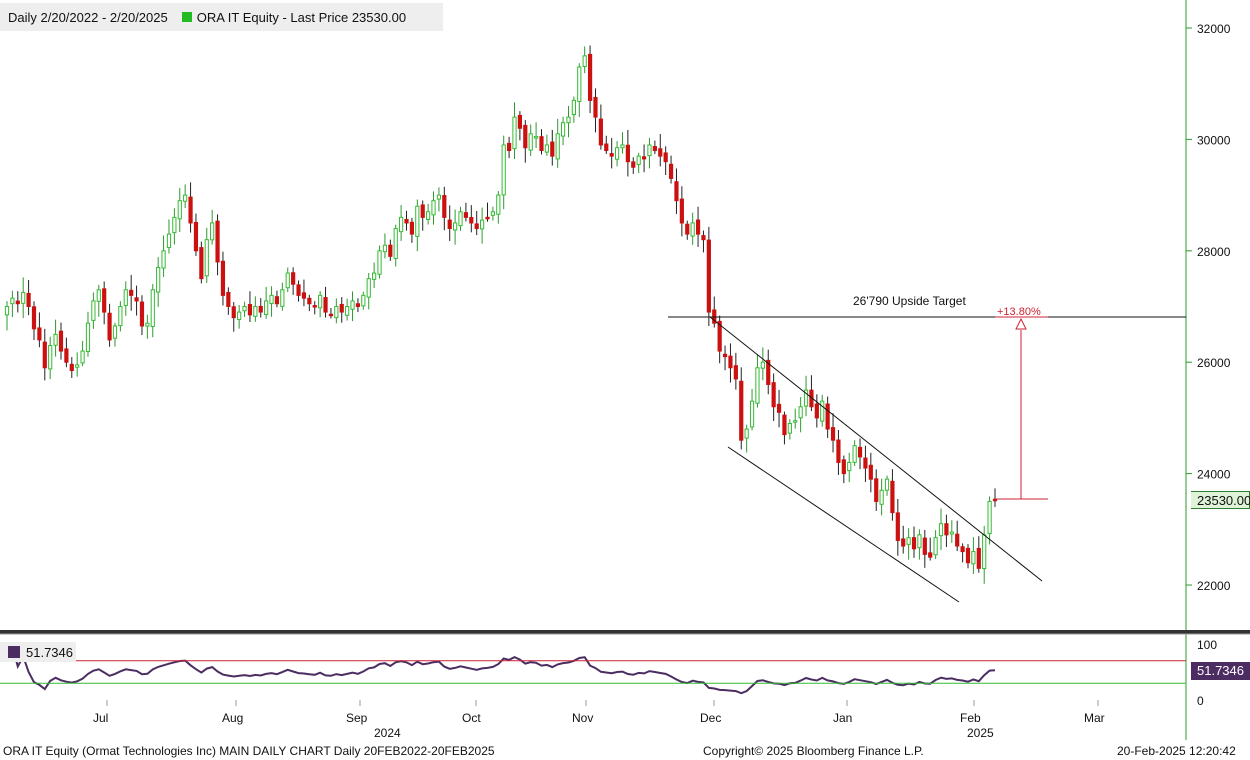  Describe the element at coordinates (501, 670) in the screenshot. I see `rsi-line` at that location.